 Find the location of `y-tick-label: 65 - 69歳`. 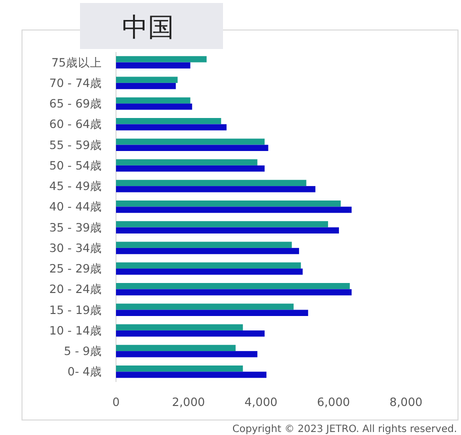

y-tick-label: 65 - 69歳 is located at coordinates (75, 103).